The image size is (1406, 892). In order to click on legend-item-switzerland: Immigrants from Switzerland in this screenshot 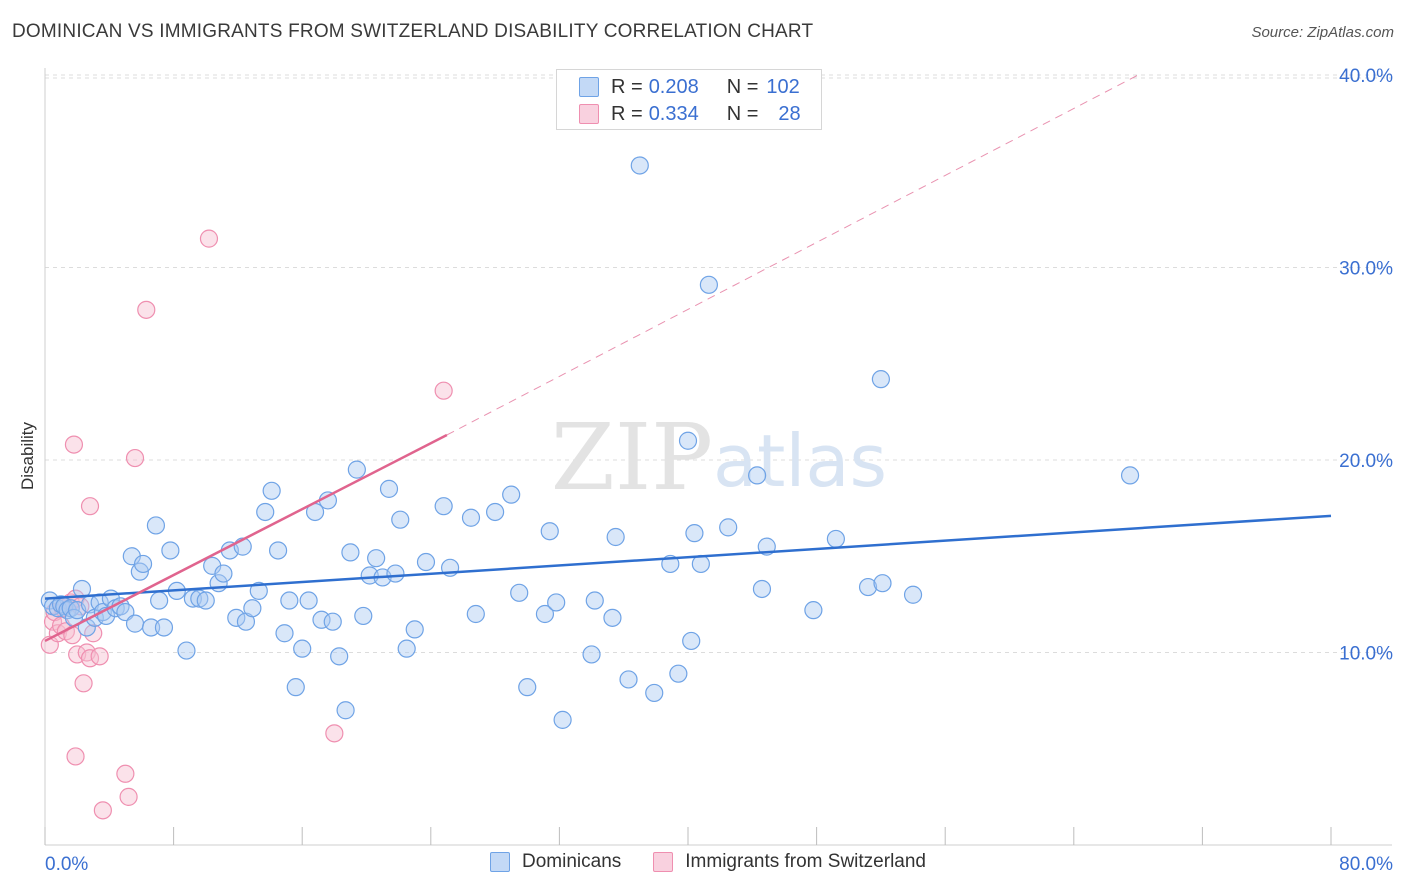, I will do `click(789, 862)`.